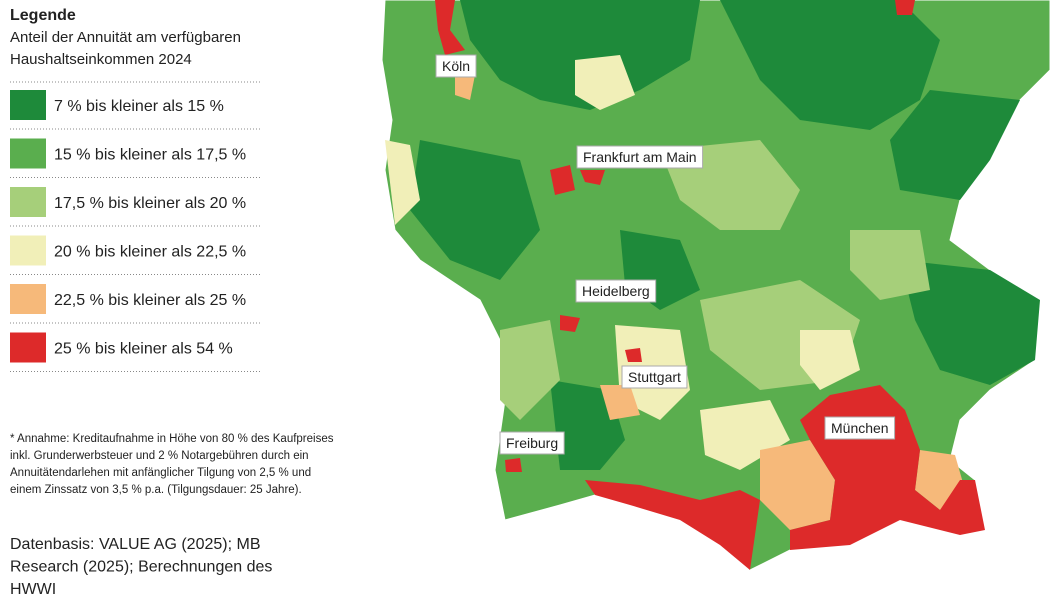  I want to click on city-label: Stuttgart, so click(654, 377).